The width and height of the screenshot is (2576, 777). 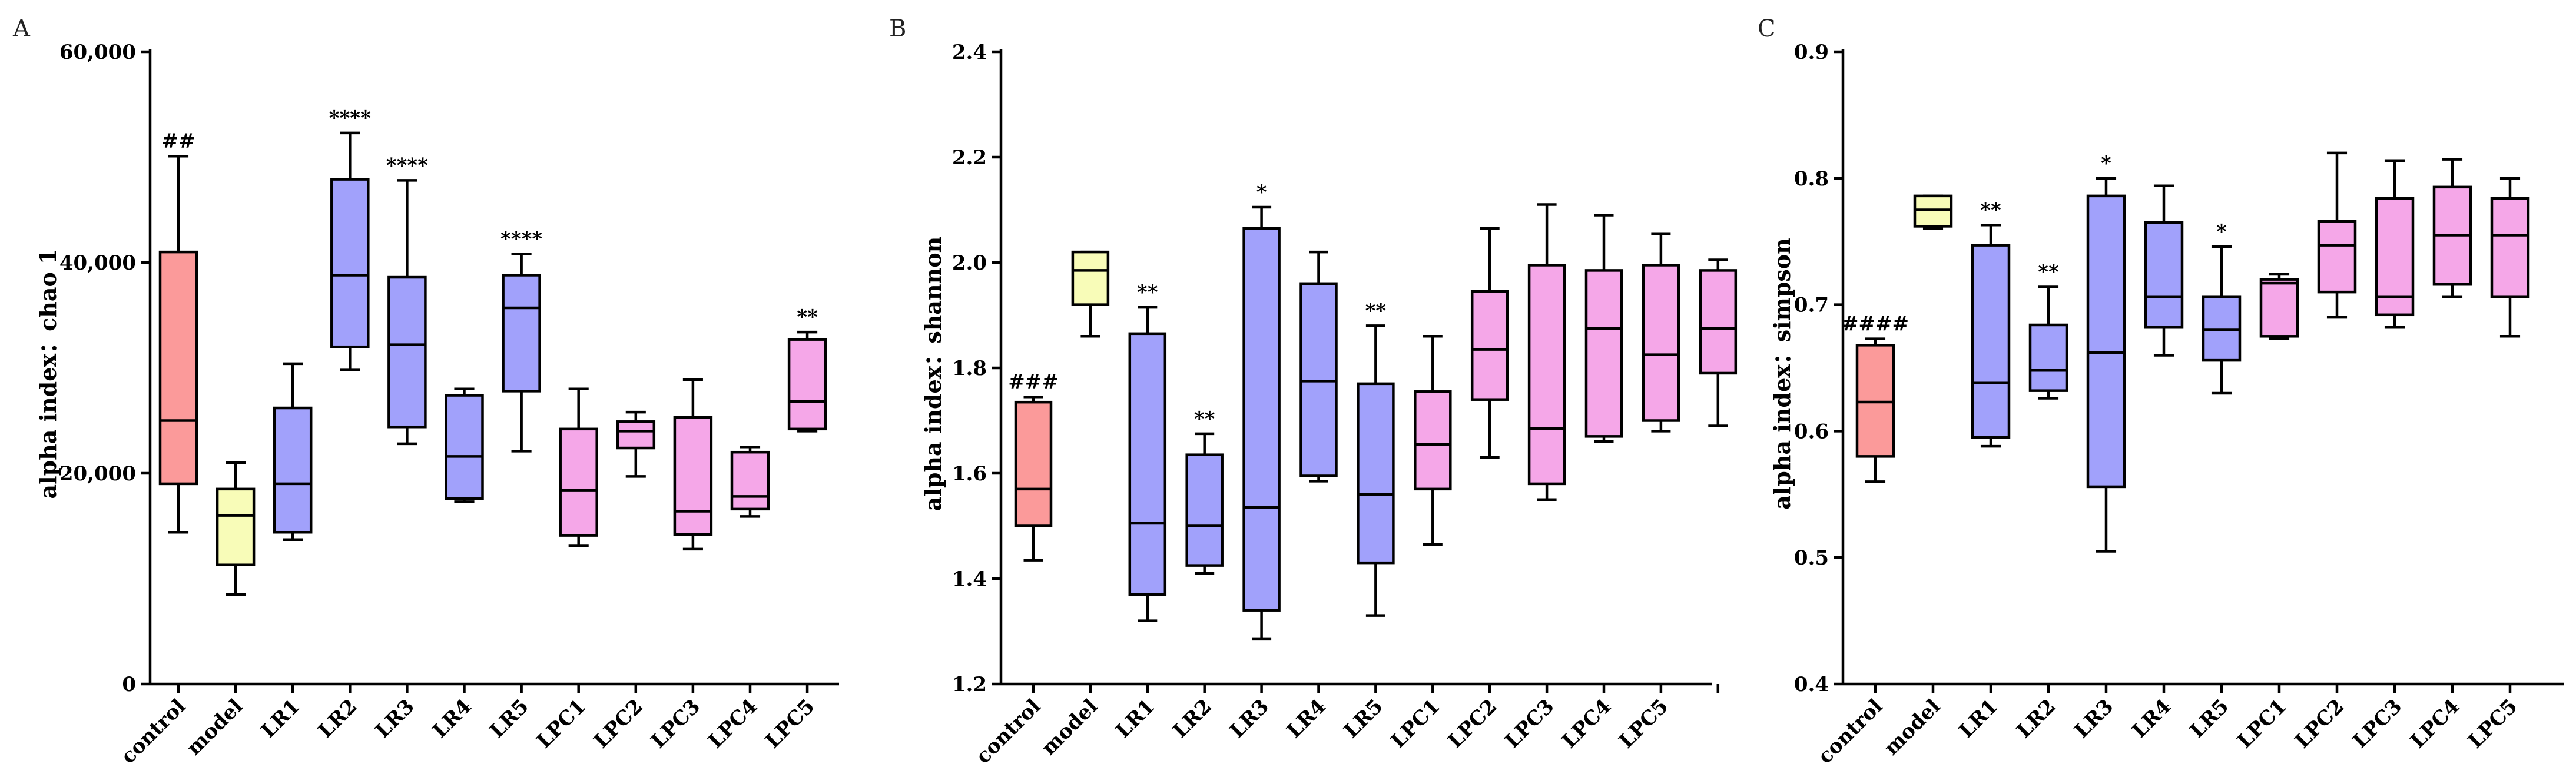 I want to click on panel-c-x-tick-label: LPC1, so click(x=2262, y=724).